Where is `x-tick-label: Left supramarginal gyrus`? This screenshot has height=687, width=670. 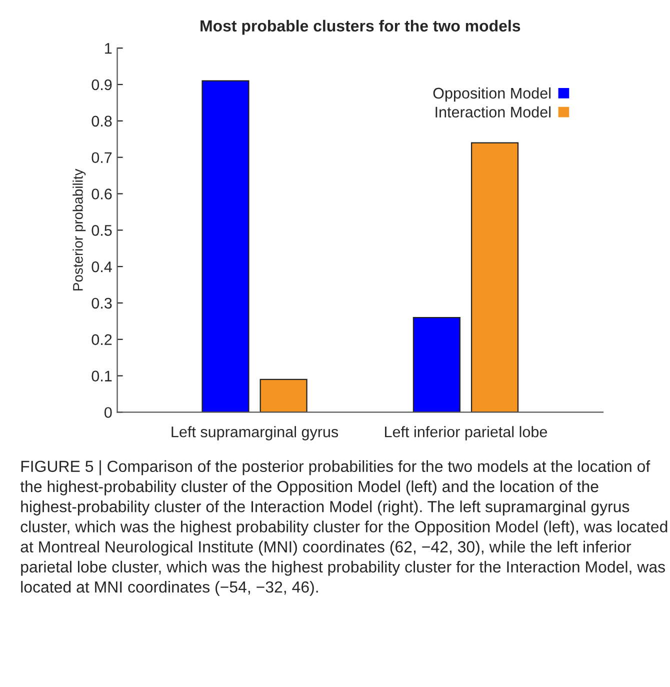 x-tick-label: Left supramarginal gyrus is located at coordinates (255, 433).